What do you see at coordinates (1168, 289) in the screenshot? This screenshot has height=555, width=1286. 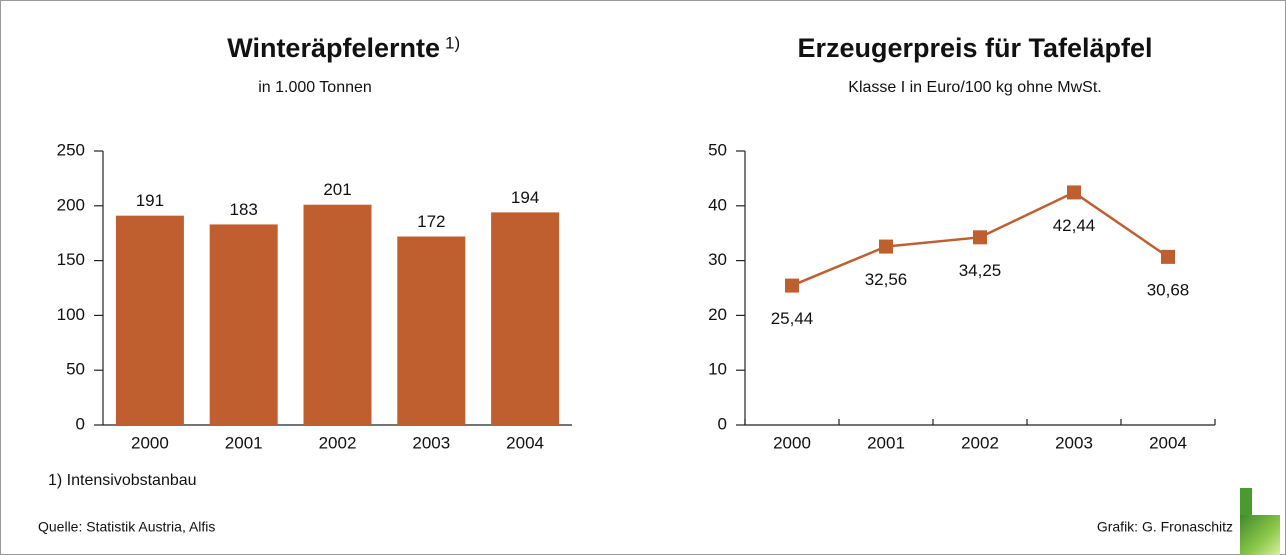 I see `data-label: 30,68` at bounding box center [1168, 289].